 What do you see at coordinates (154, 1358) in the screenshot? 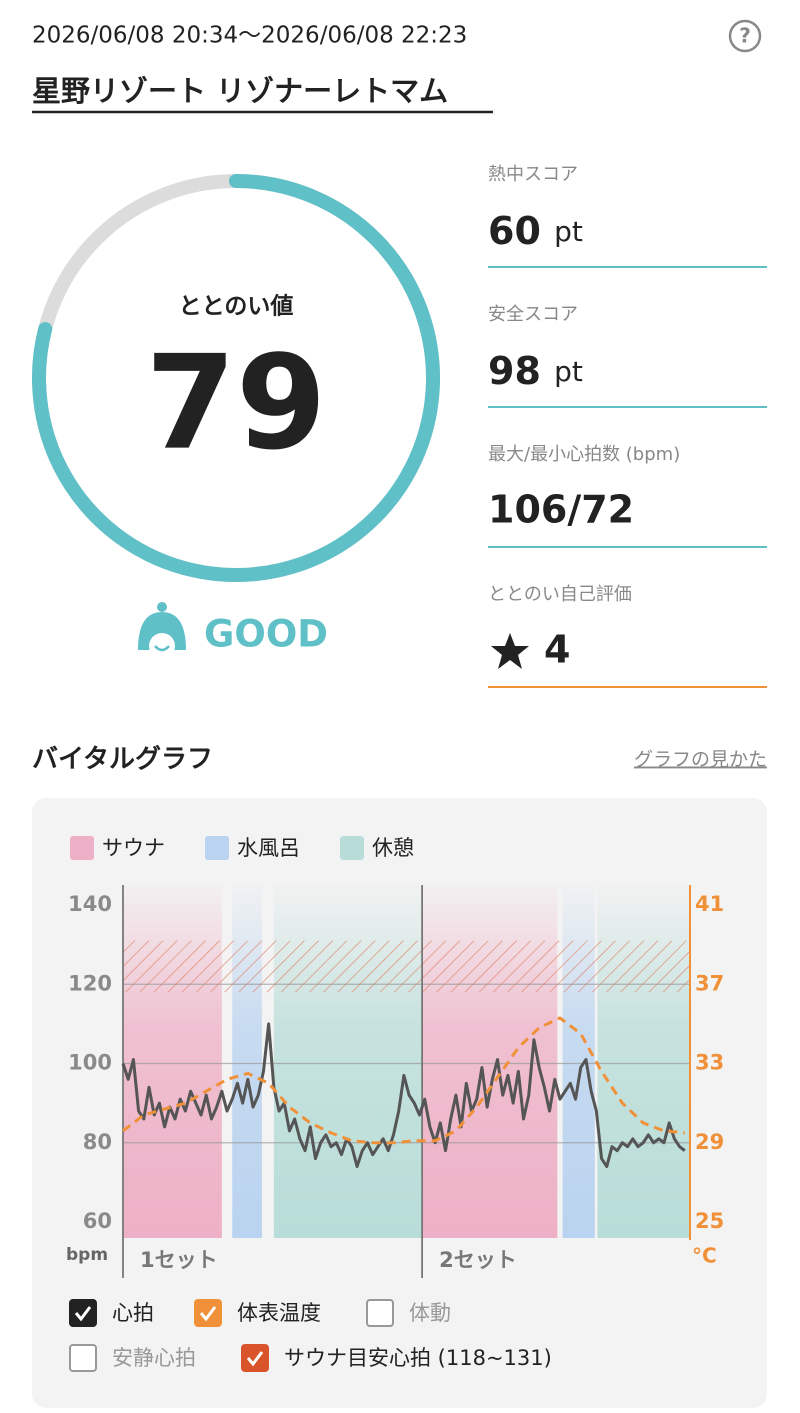
I see `toggle-label: 安静心拍` at bounding box center [154, 1358].